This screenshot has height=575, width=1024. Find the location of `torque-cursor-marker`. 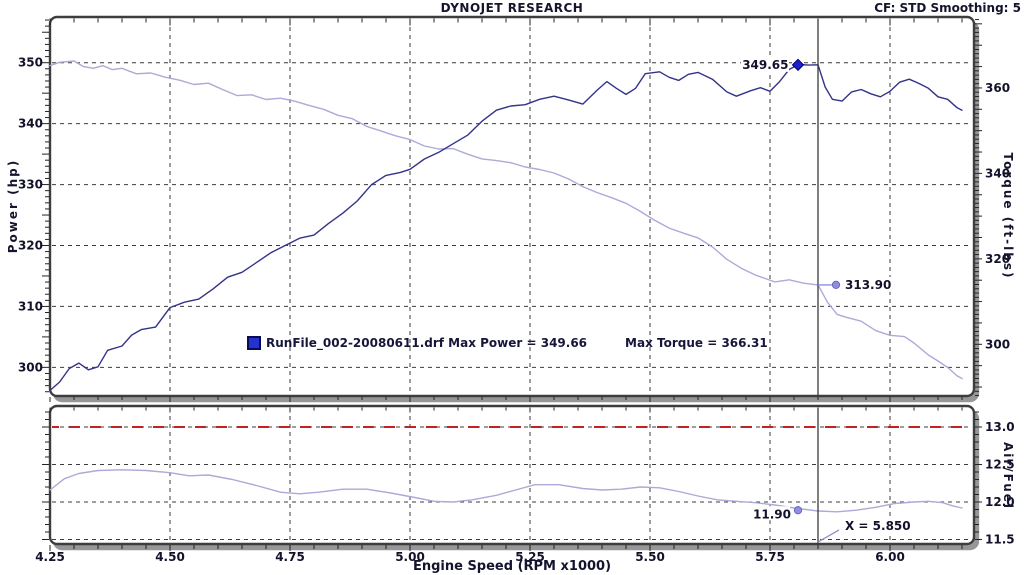

torque-cursor-marker is located at coordinates (836, 285).